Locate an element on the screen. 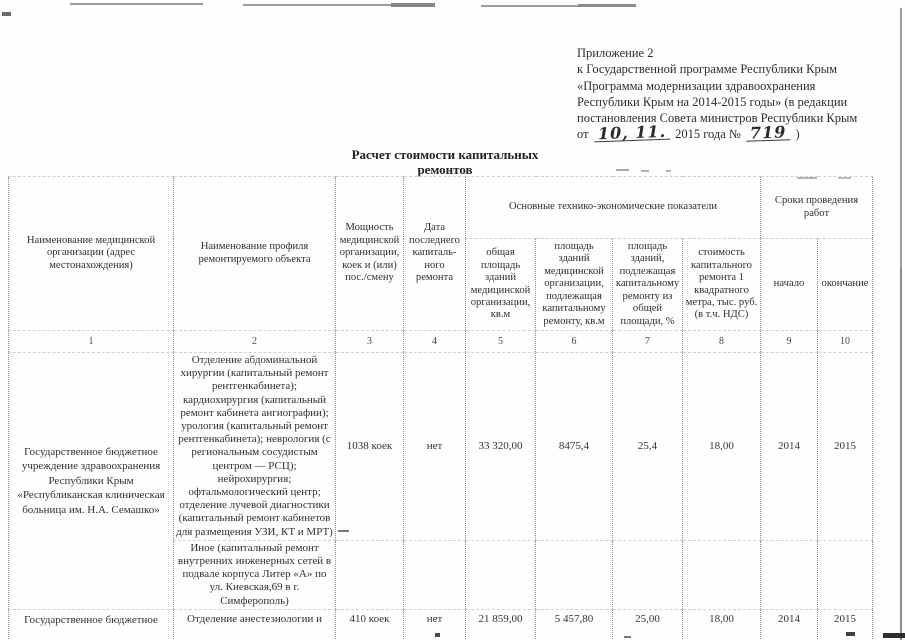 Image resolution: width=905 pixels, height=640 pixels. col-number: 3 is located at coordinates (369, 341).